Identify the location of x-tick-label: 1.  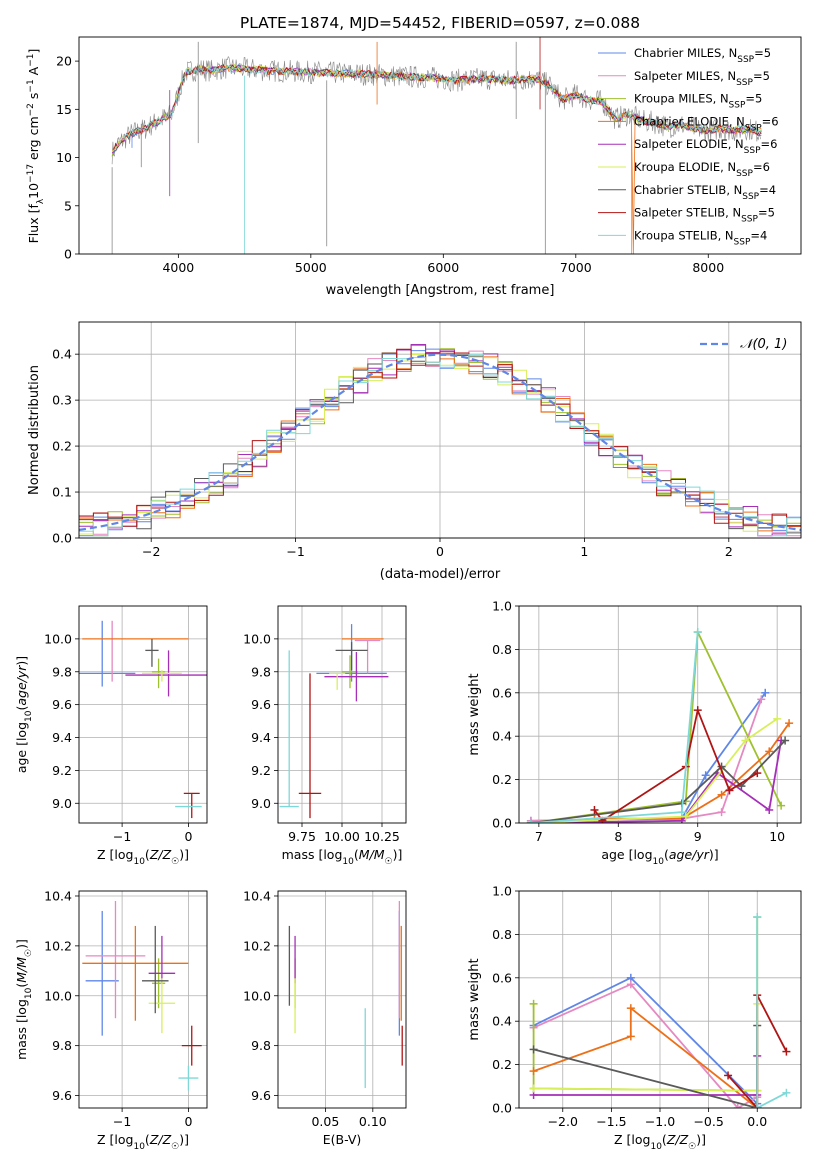
(584, 551).